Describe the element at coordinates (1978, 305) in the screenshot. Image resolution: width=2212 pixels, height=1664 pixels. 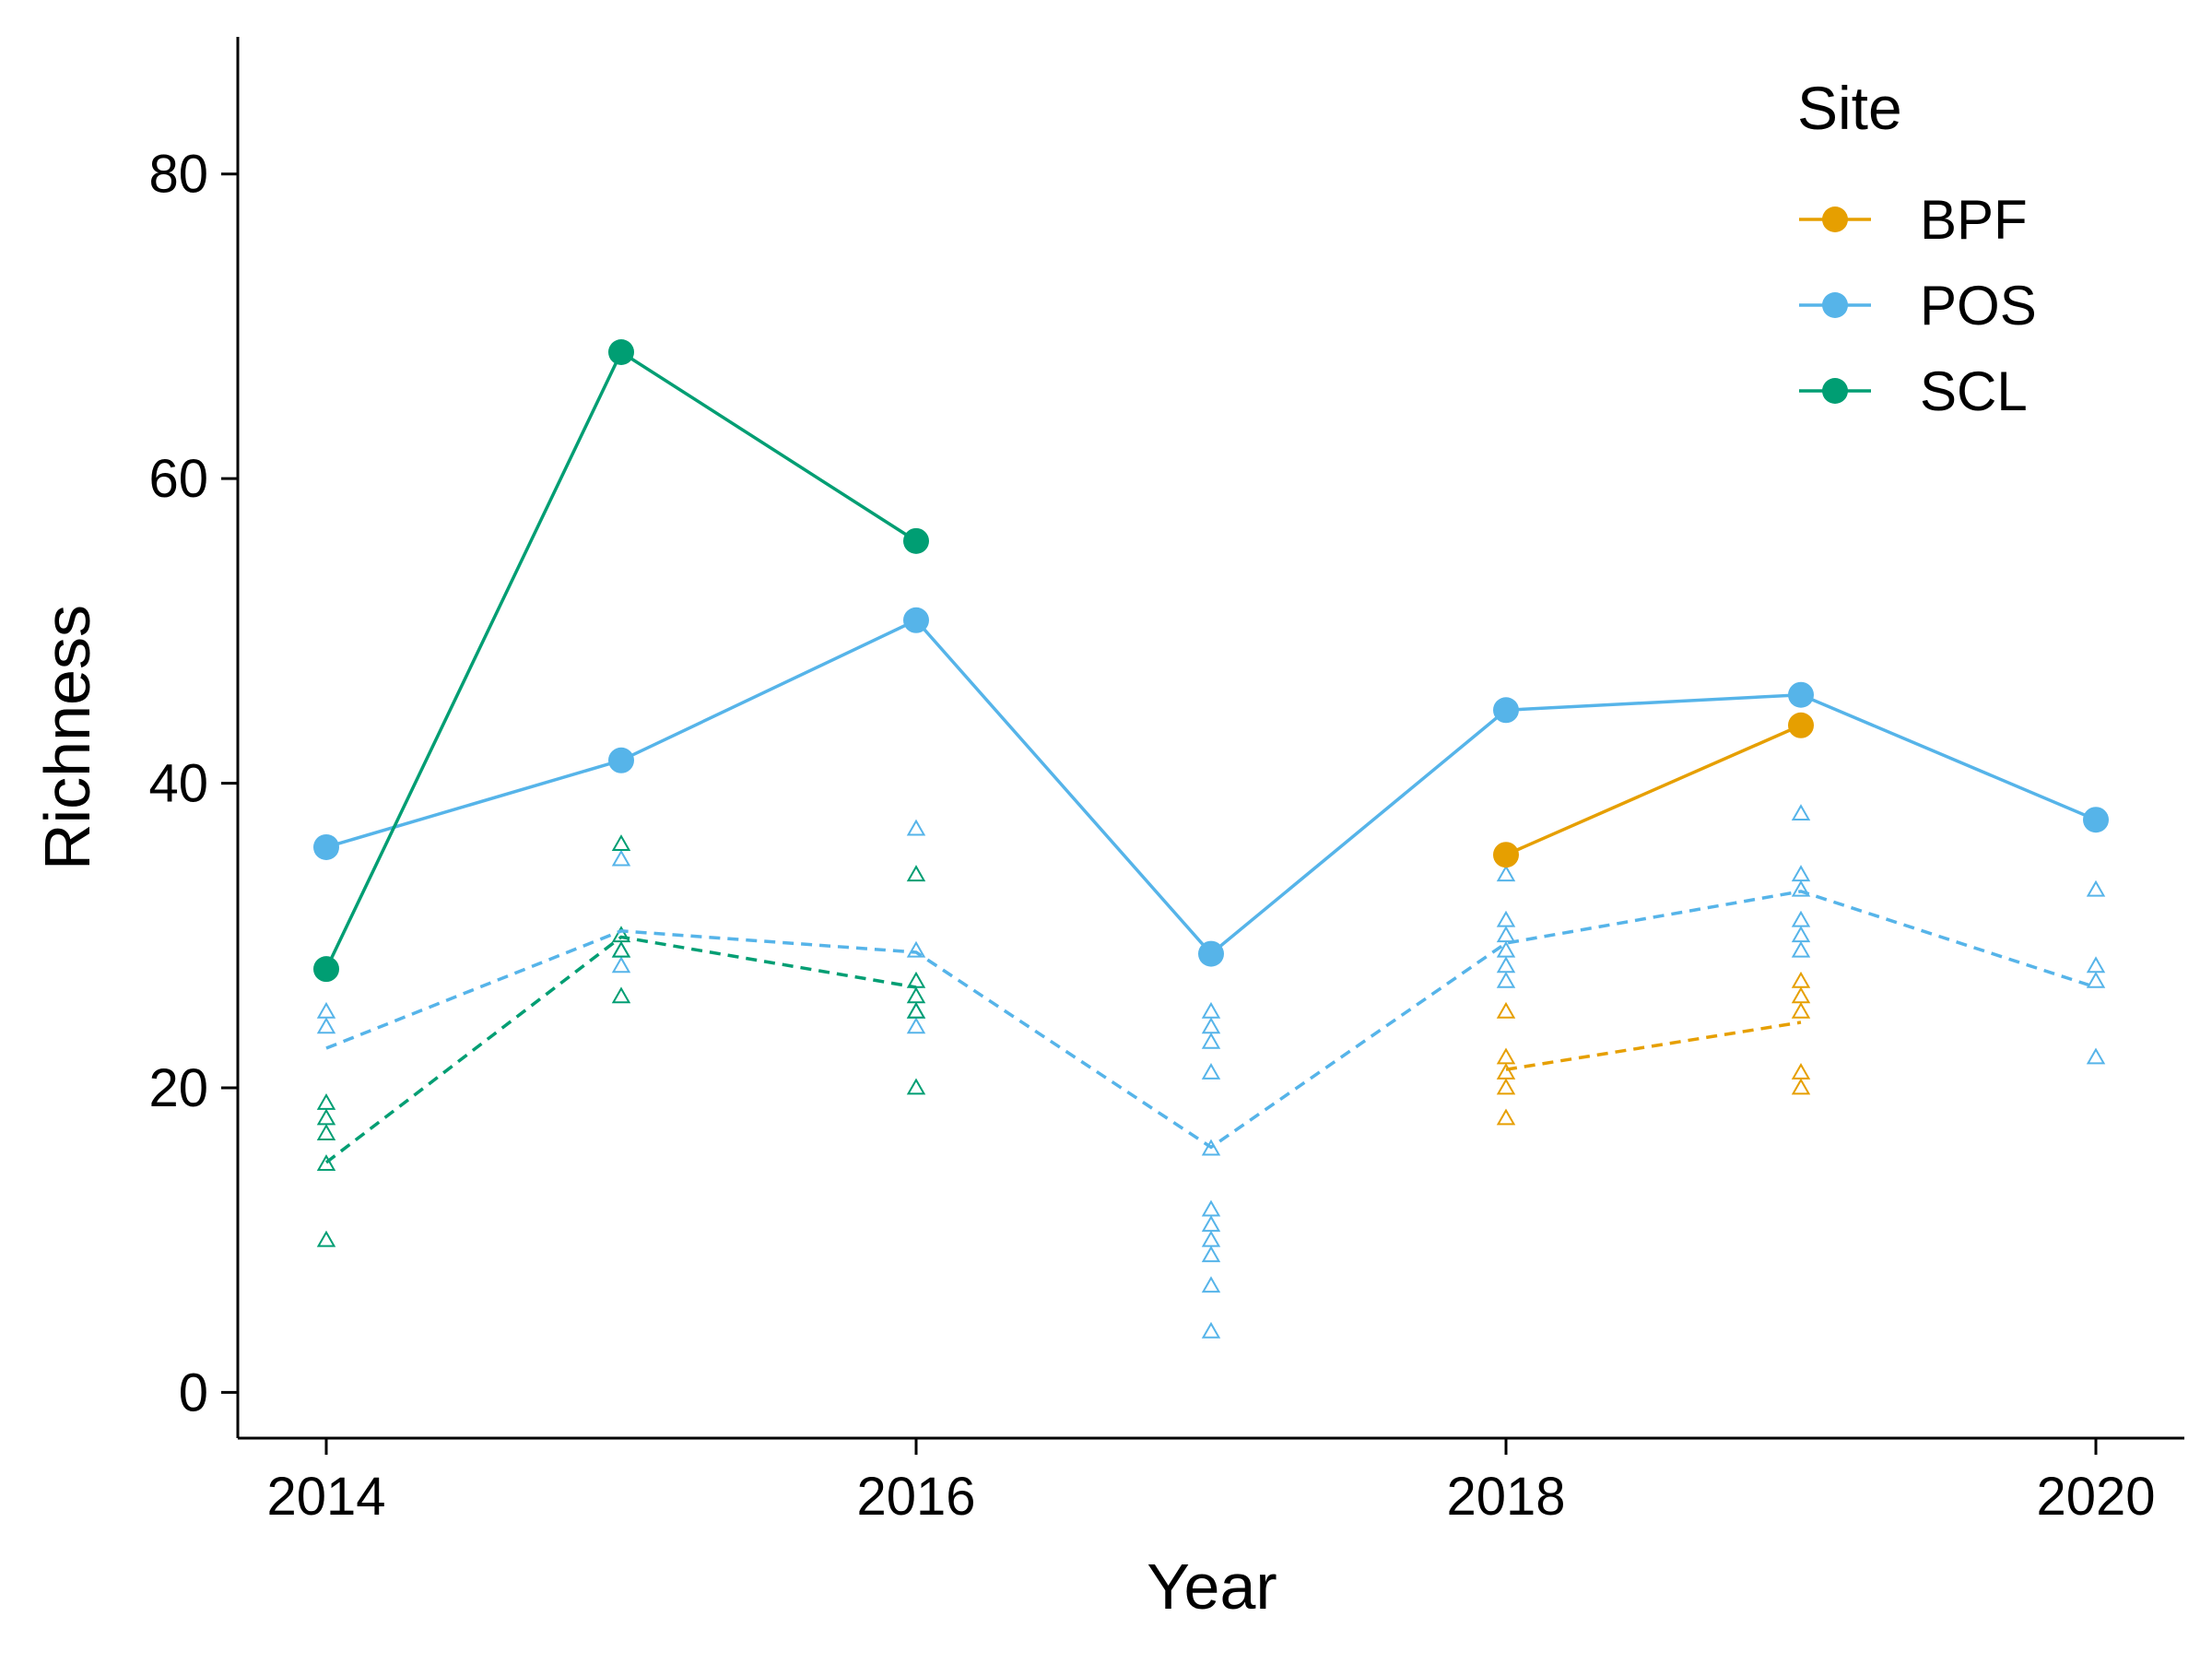
I see `legend-label-pos: POS` at that location.